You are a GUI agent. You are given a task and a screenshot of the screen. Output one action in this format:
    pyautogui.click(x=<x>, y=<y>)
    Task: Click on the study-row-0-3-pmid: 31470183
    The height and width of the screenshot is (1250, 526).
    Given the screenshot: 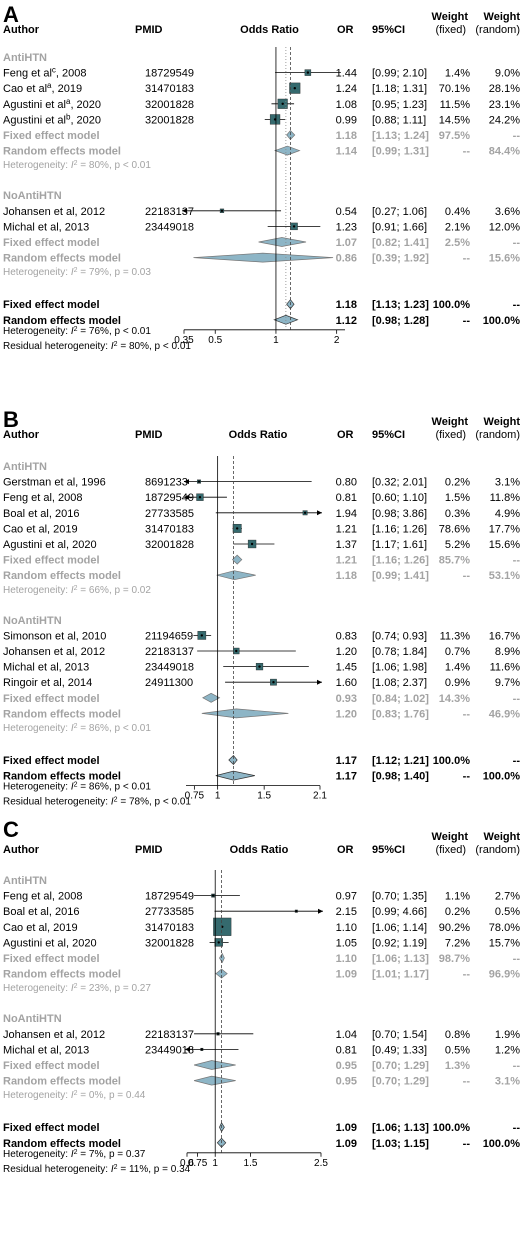 What is the action you would take?
    pyautogui.click(x=169, y=529)
    